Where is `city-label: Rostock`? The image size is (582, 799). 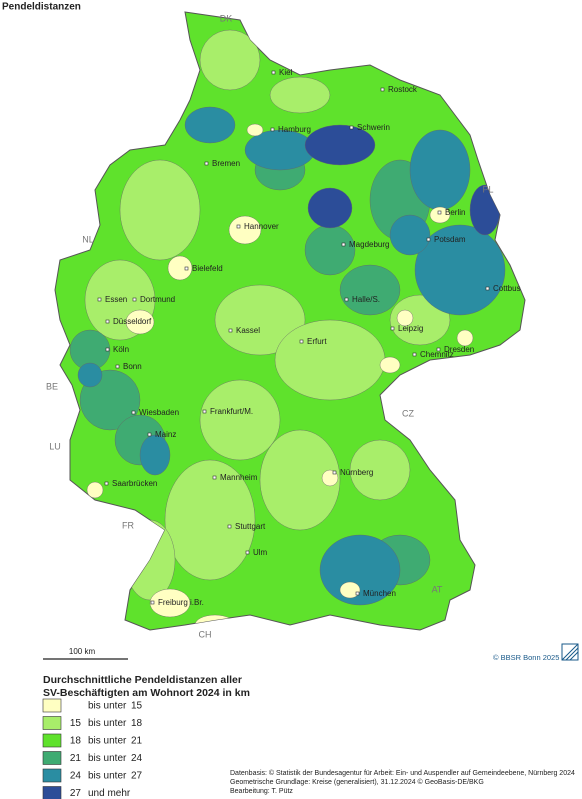
city-label: Rostock is located at coordinates (403, 89).